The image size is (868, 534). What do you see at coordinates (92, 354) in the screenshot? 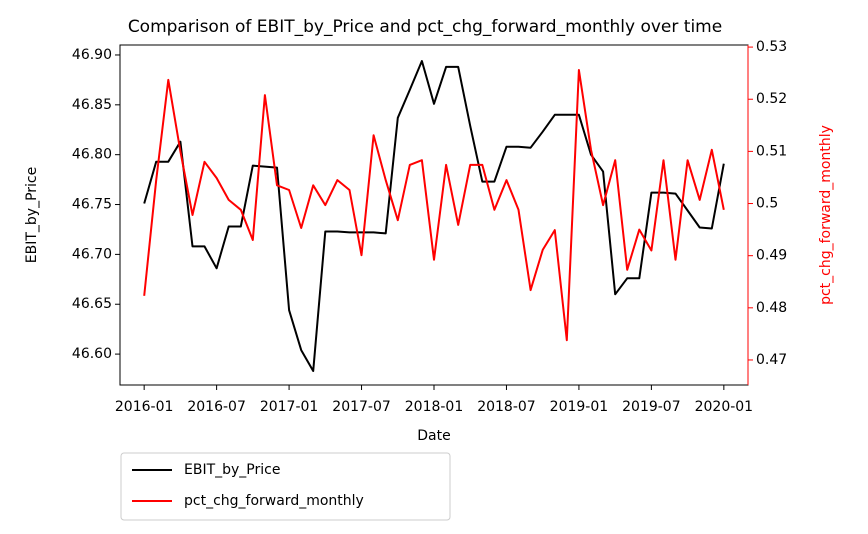
I see `y-tick-label: 46.60` at bounding box center [92, 354].